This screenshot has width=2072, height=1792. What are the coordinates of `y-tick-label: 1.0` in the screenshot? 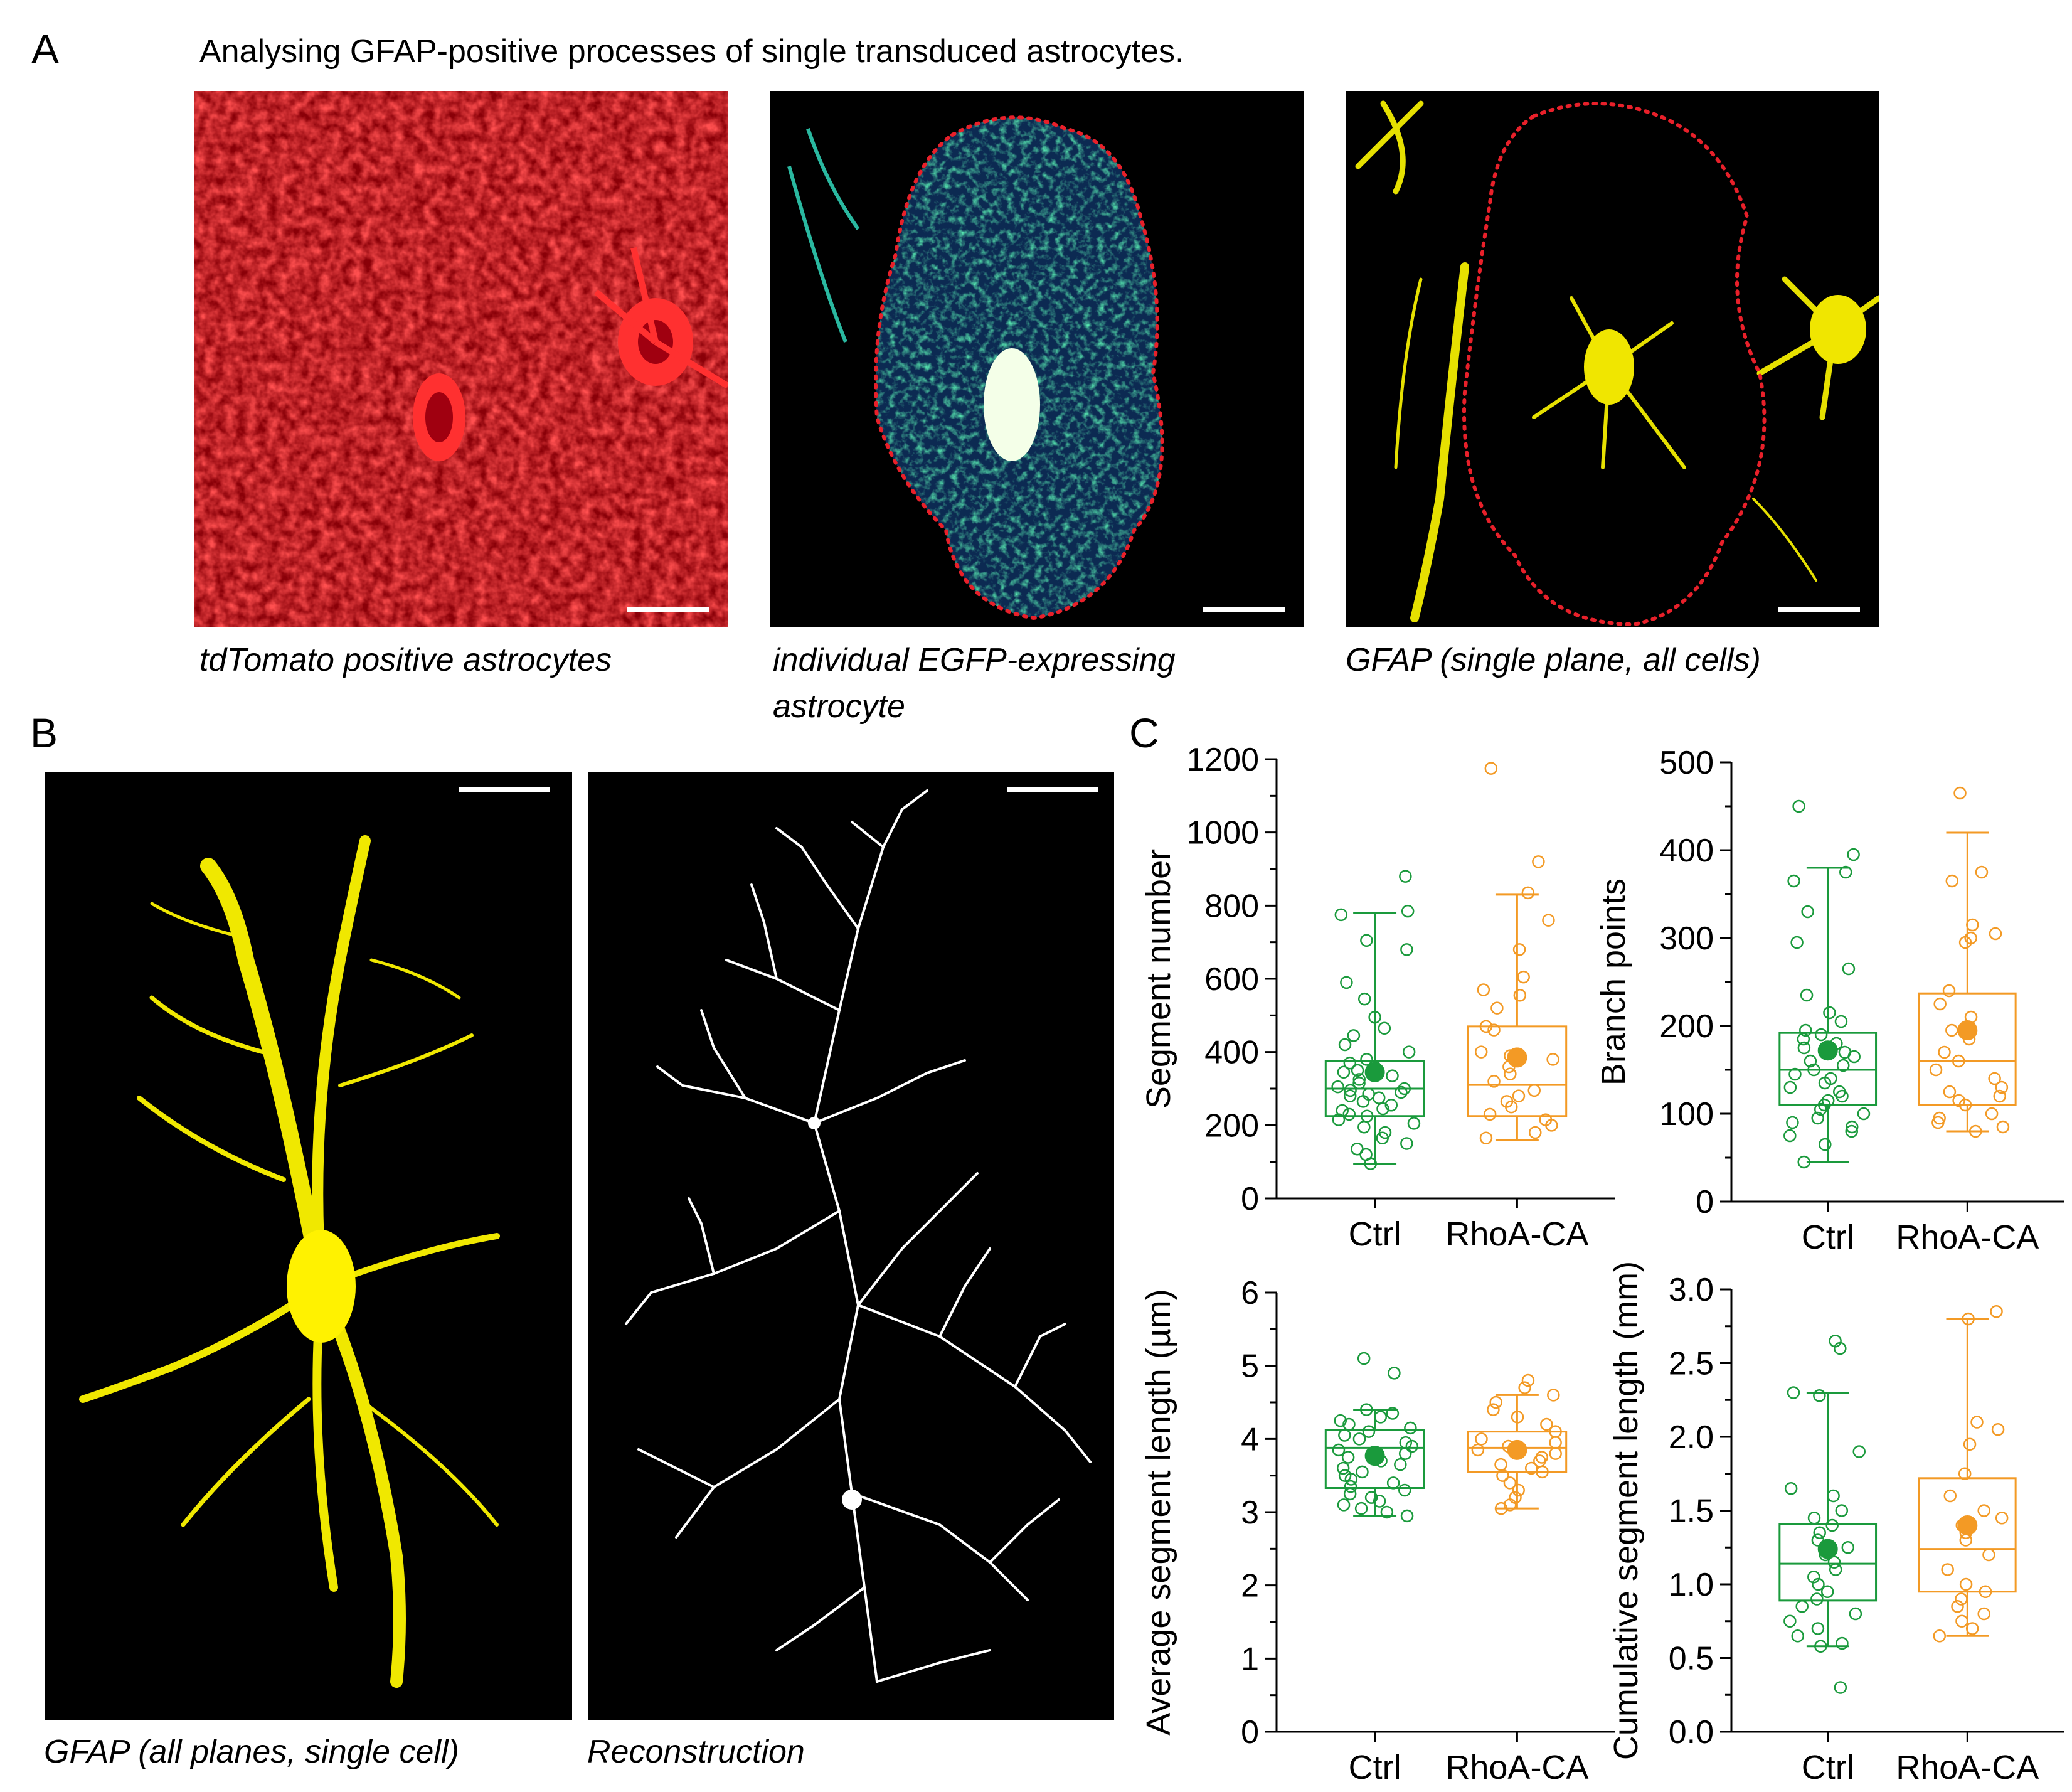 It's located at (1691, 1585).